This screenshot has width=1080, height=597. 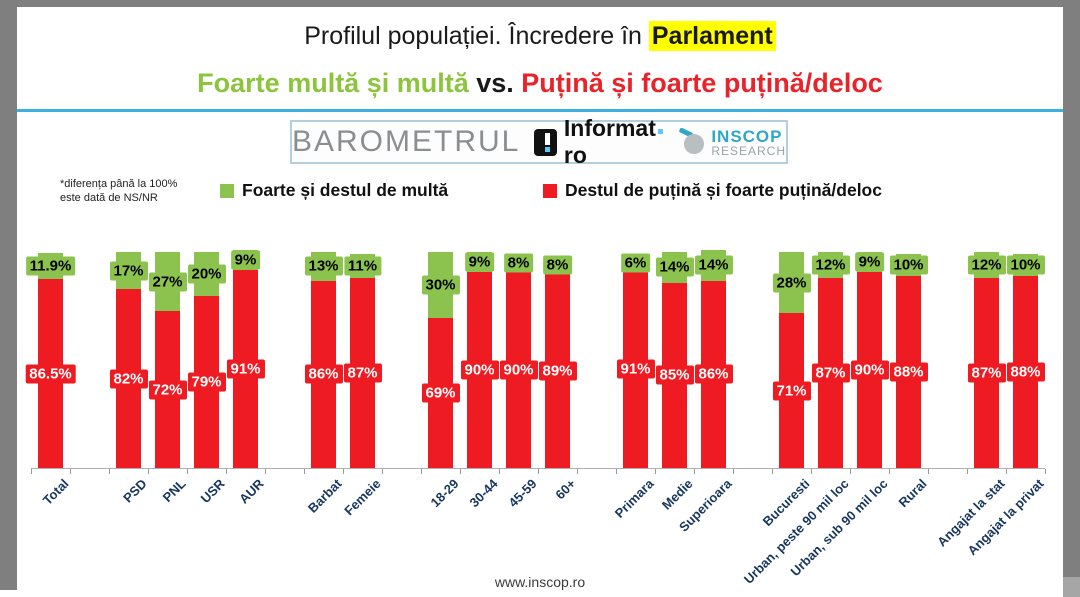 I want to click on footnote-line1: *diferența până la 100%, so click(x=119, y=184).